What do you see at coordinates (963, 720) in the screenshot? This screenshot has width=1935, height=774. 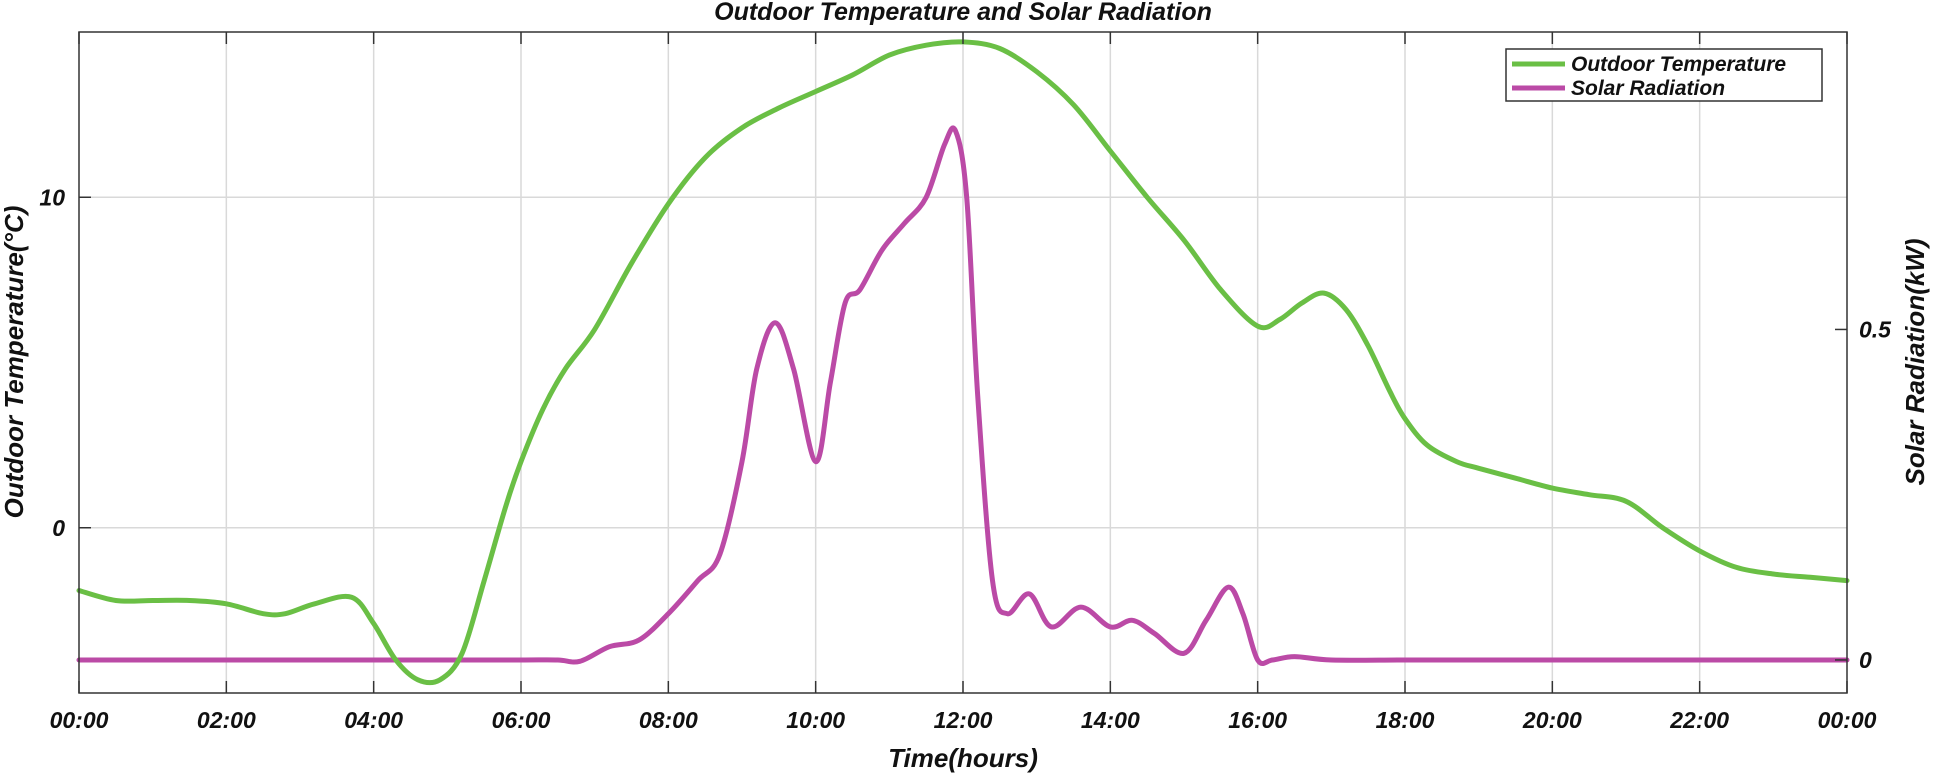 I see `x-tick-label: 12:00` at bounding box center [963, 720].